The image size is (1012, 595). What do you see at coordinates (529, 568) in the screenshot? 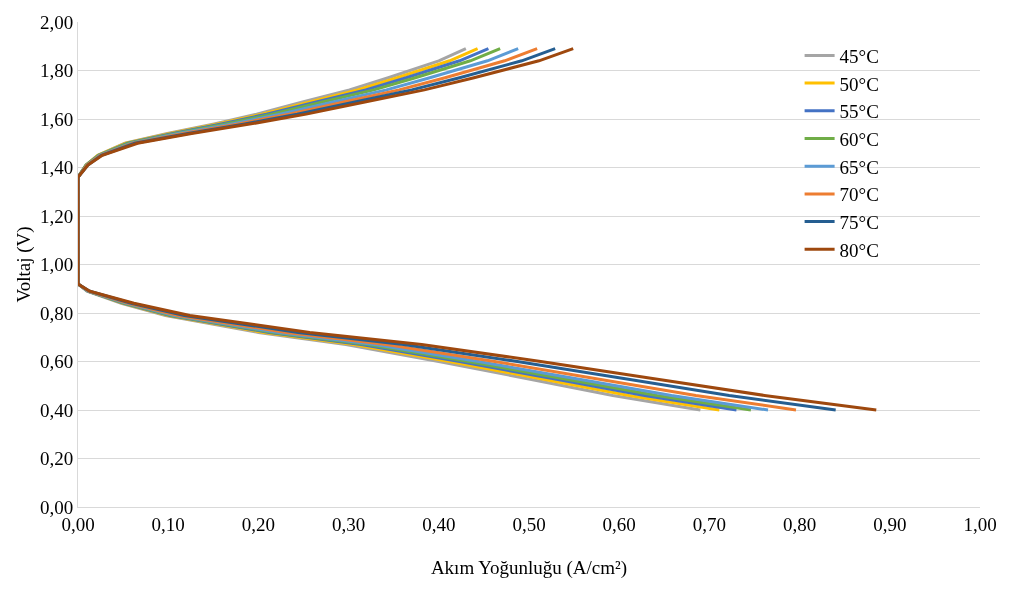
I see `x-axis-title: Akım Yoğunluğu (A/cm²)` at bounding box center [529, 568].